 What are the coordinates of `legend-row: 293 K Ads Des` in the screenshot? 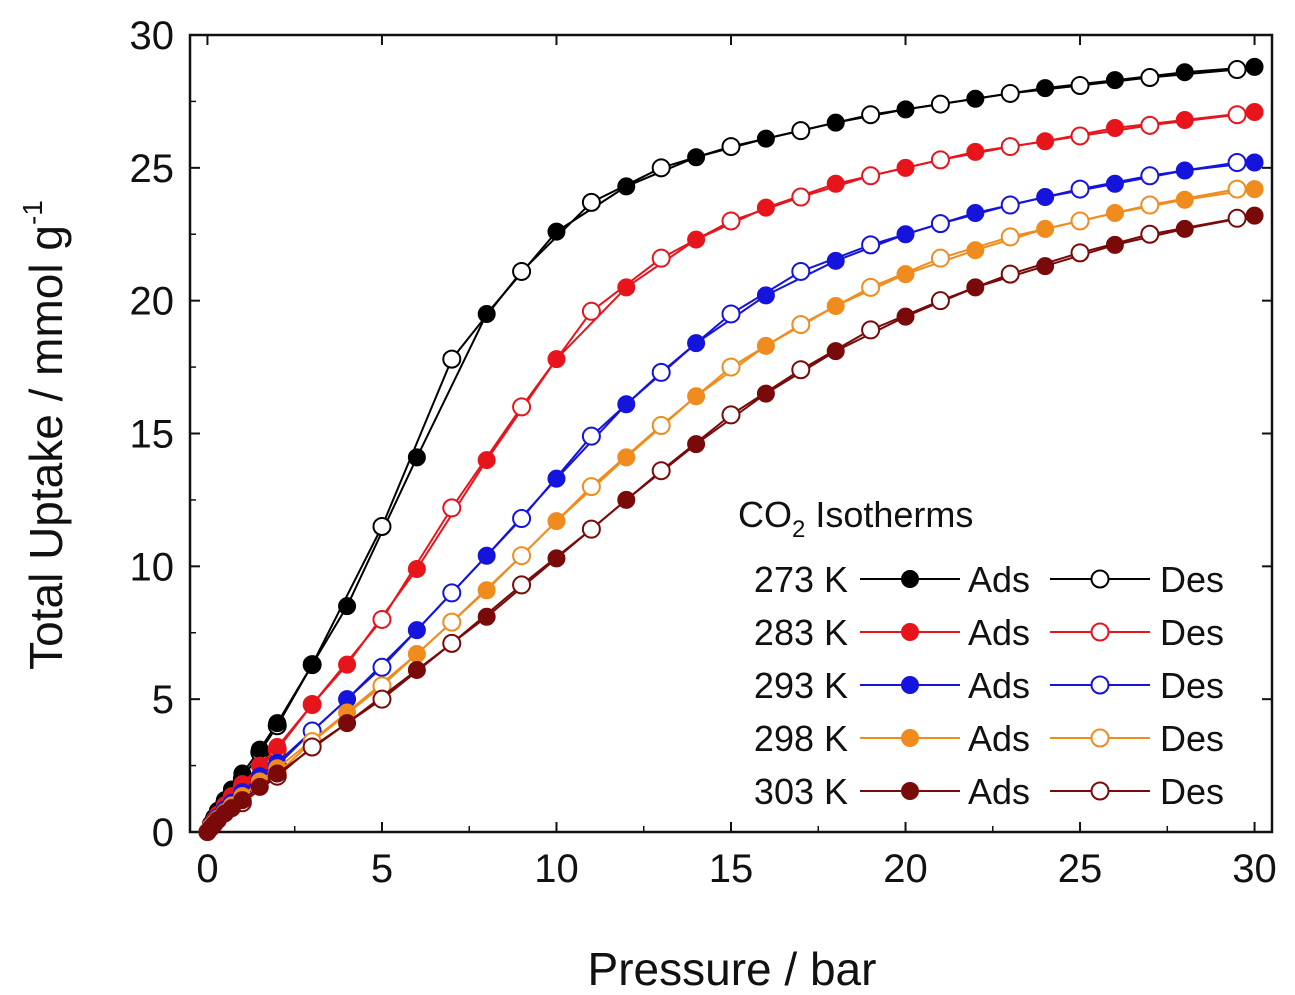 It's located at (989, 685).